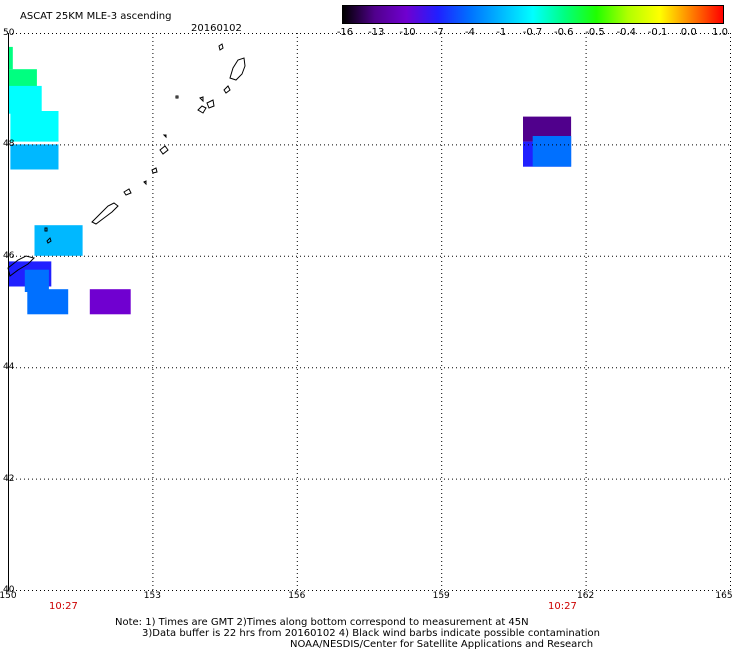 This screenshot has height=650, width=740. What do you see at coordinates (126, 160) in the screenshot?
I see `coastline` at bounding box center [126, 160].